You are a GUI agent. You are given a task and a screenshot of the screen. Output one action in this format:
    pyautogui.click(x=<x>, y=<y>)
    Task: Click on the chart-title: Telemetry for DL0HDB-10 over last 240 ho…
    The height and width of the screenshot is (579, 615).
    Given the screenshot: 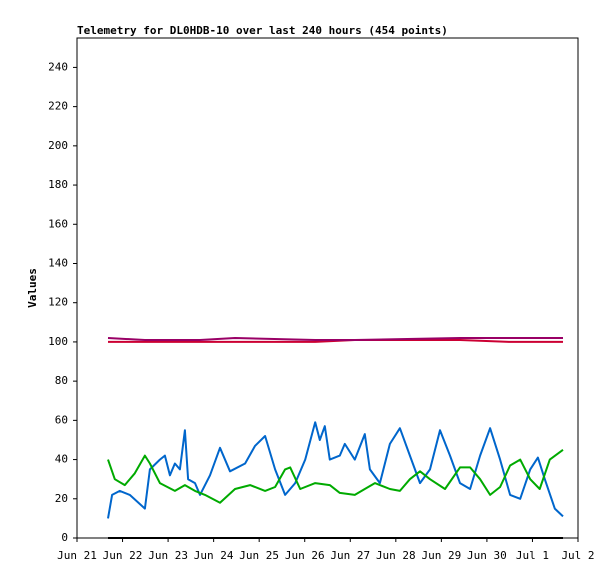 What is the action you would take?
    pyautogui.click(x=262, y=30)
    